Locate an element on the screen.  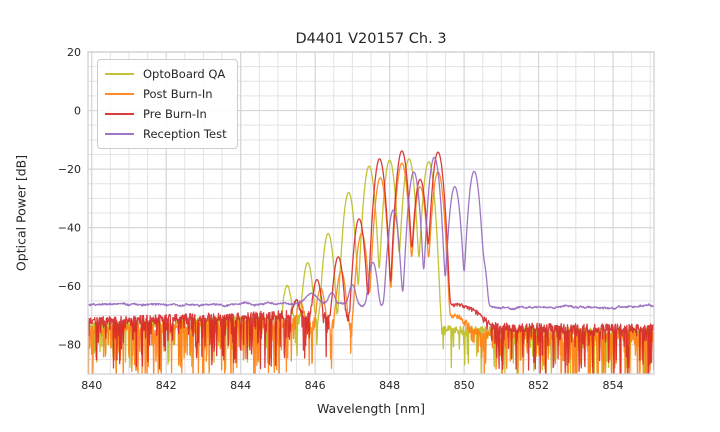
y-tick-label: −80 is located at coordinates (69, 345).